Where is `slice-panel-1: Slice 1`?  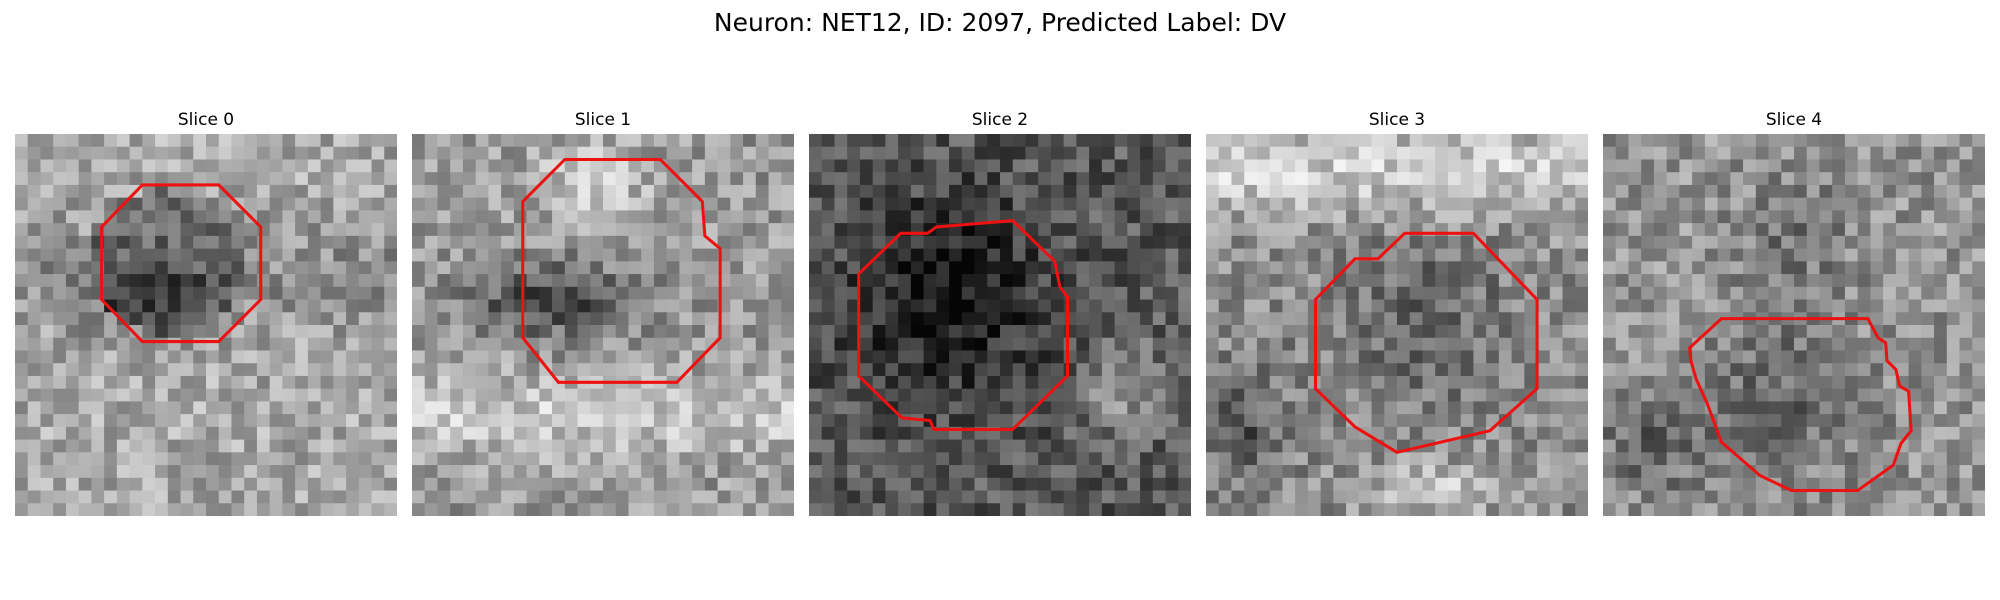 slice-panel-1: Slice 1 is located at coordinates (603, 312).